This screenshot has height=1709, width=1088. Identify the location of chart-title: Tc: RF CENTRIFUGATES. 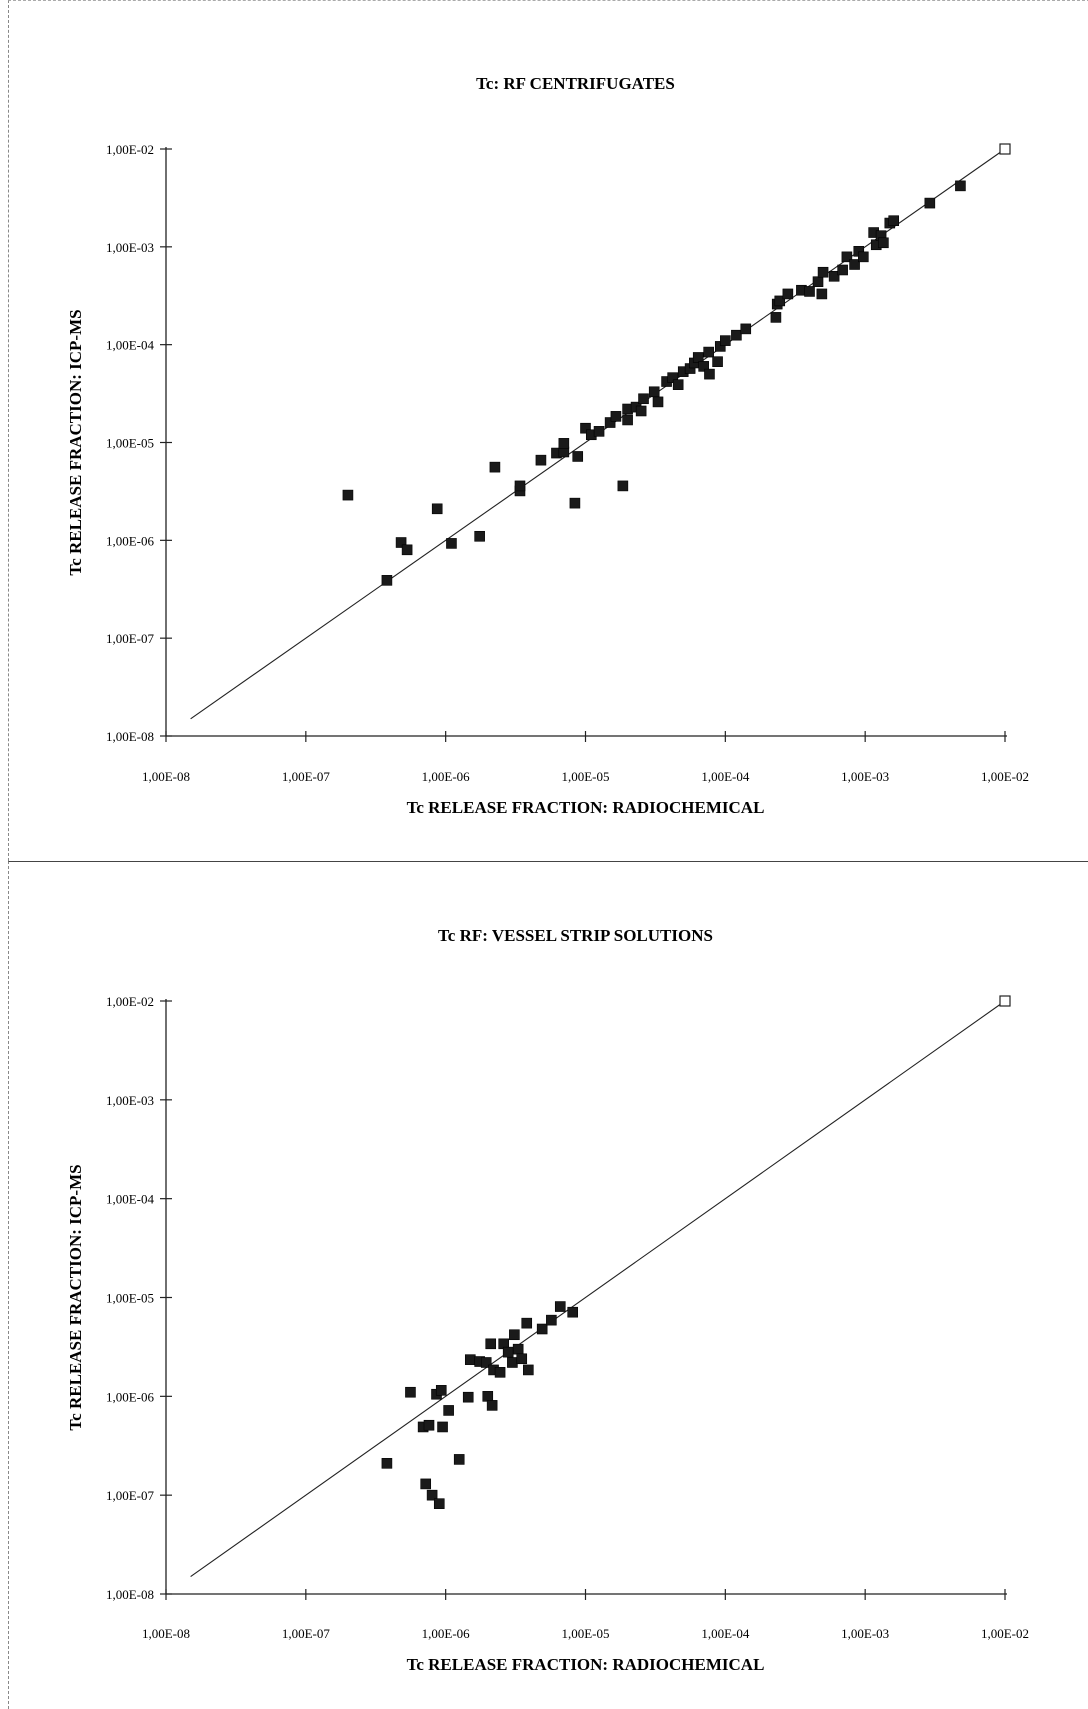
(575, 83).